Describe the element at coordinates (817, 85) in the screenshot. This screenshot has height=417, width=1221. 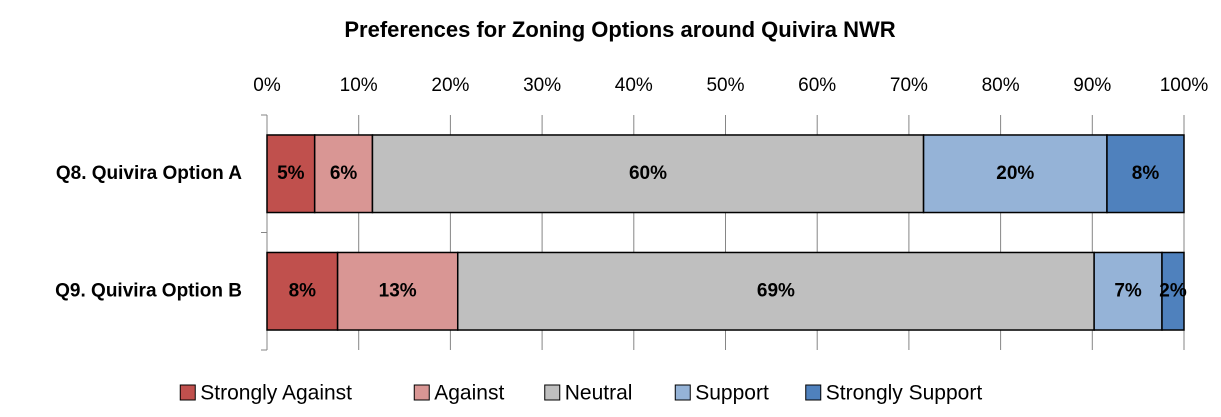
I see `x-tick-label: 60%` at that location.